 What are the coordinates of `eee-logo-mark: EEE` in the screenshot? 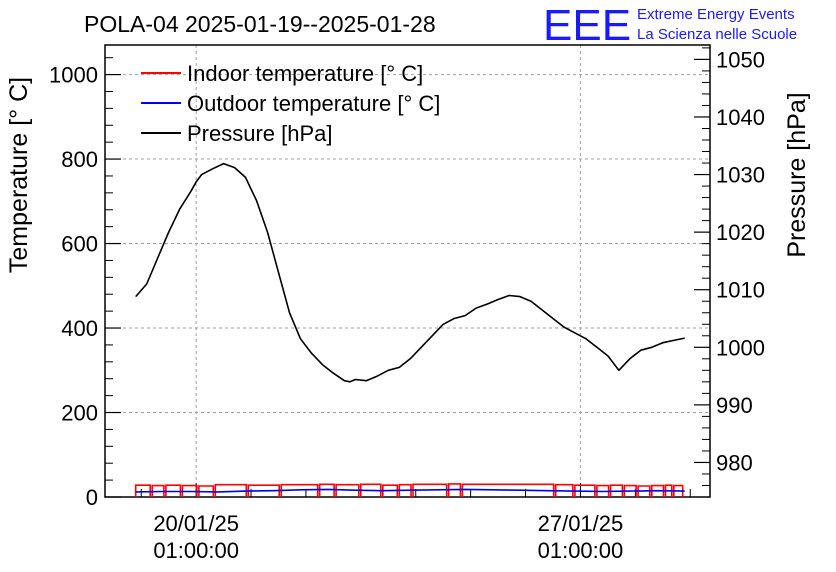 It's located at (587, 25).